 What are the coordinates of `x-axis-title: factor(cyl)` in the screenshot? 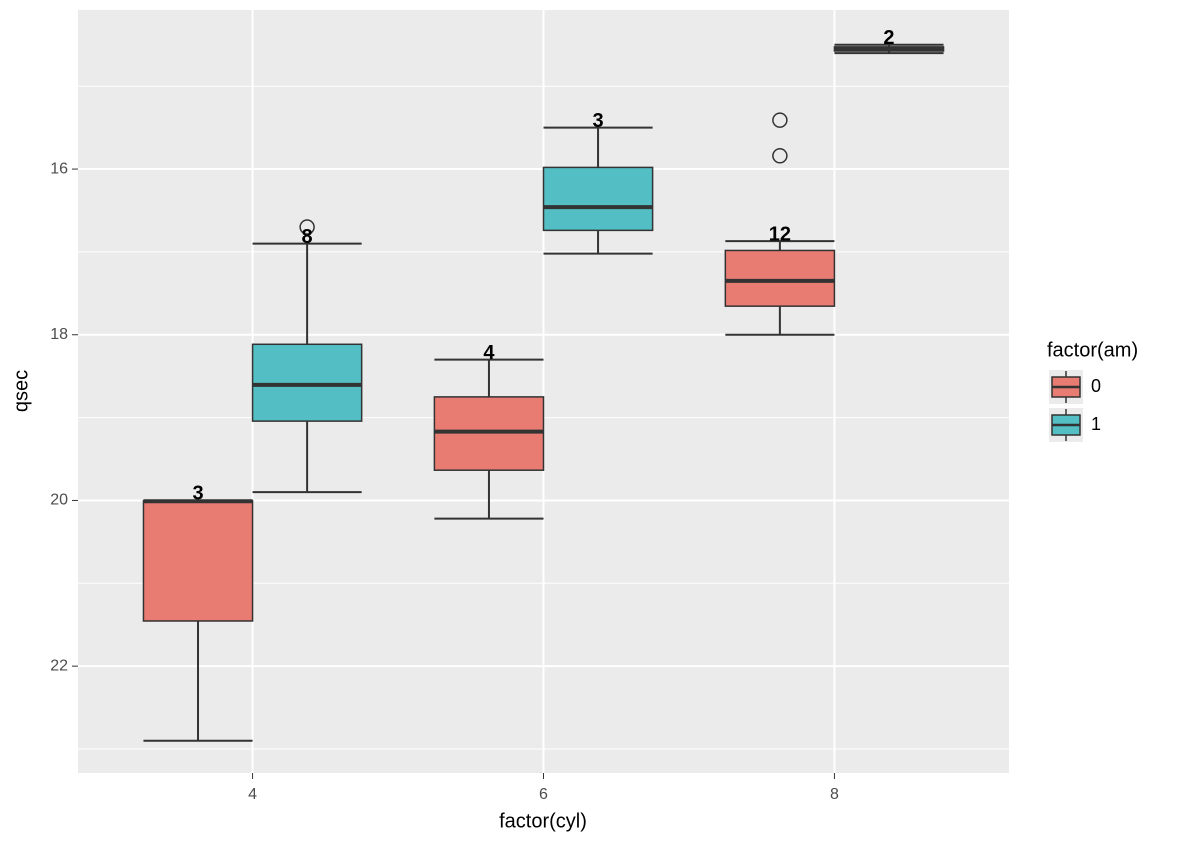 It's located at (543, 821).